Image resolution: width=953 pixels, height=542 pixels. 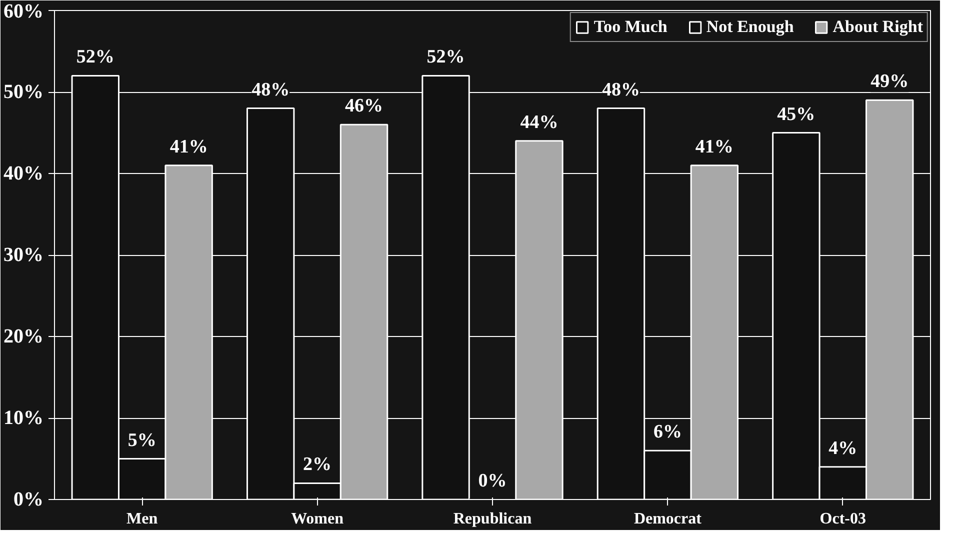 I want to click on data-label: 46%, so click(x=364, y=106).